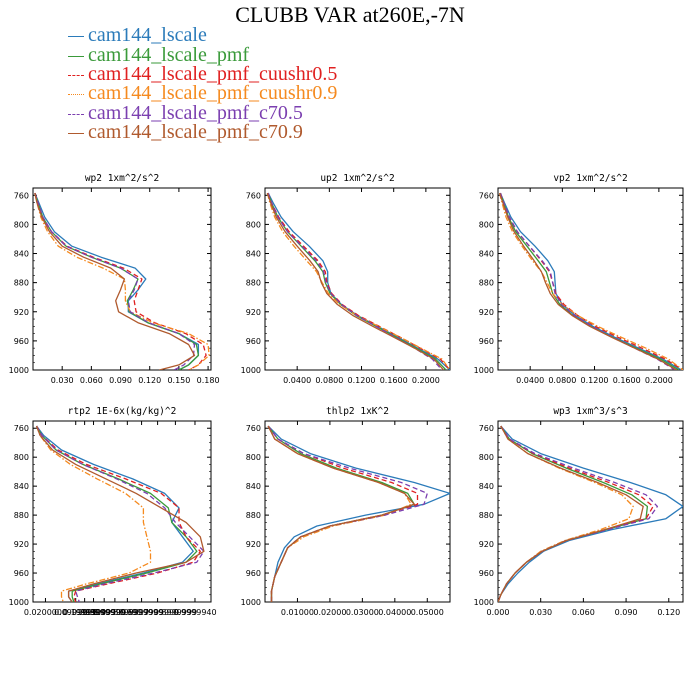 Image resolution: width=700 pixels, height=700 pixels. Describe the element at coordinates (120, 380) in the screenshot. I see `x-tick-label: 0.090` at that location.